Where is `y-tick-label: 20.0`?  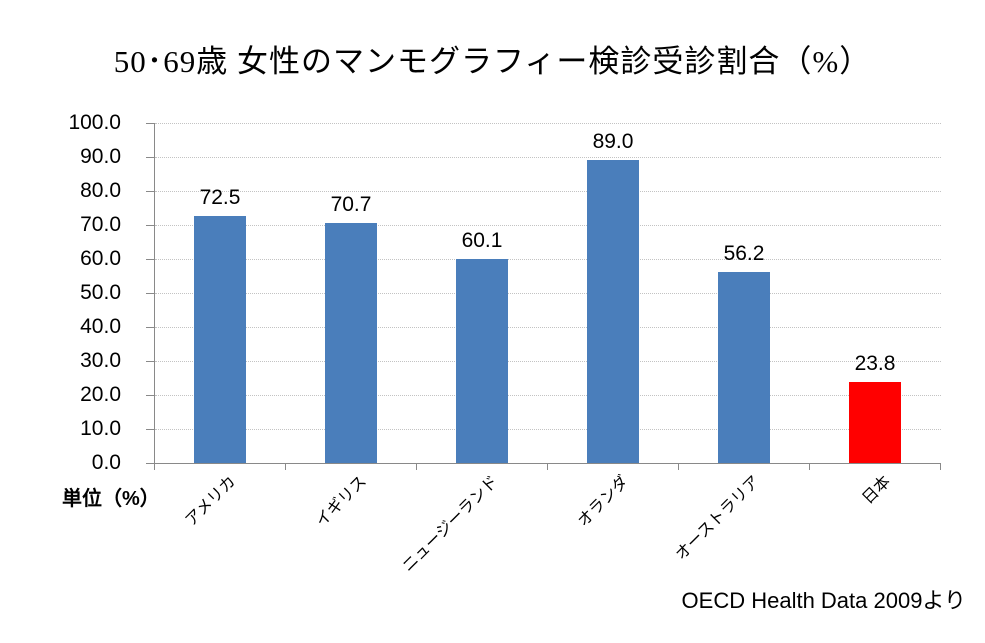 y-tick-label: 20.0 is located at coordinates (100, 394).